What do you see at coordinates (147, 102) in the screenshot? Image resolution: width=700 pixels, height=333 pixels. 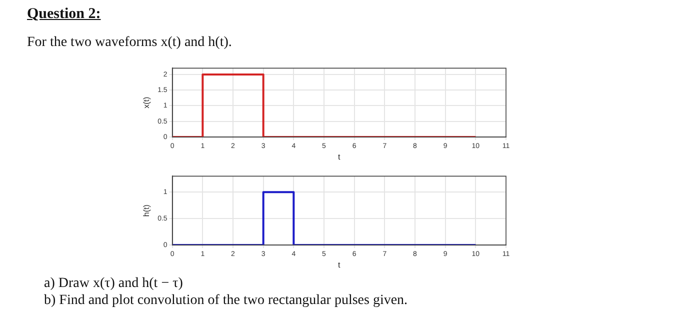 I see `y-axis-title: x(t)` at bounding box center [147, 102].